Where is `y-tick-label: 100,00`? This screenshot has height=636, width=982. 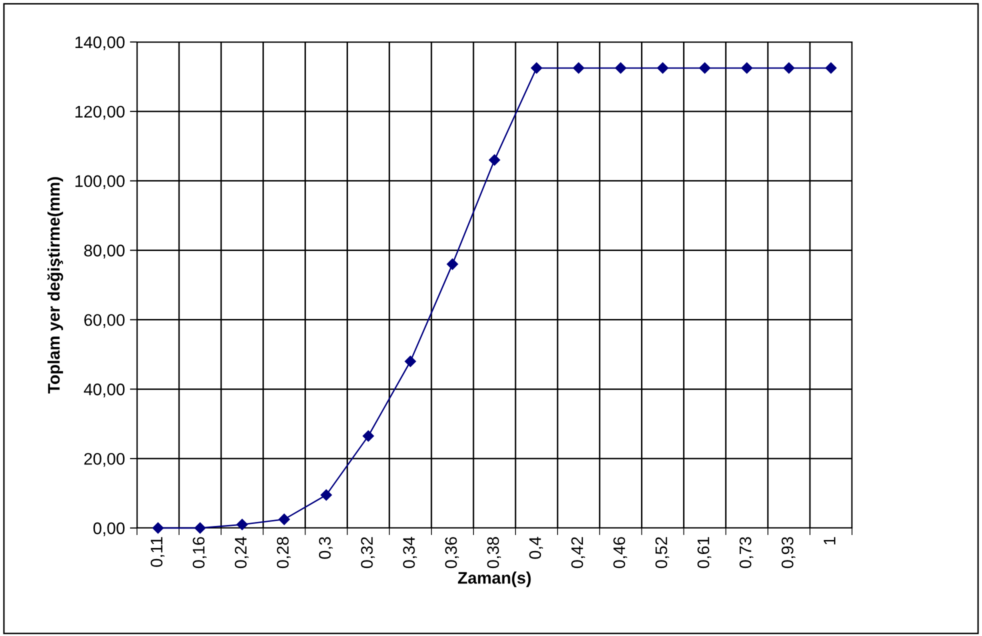
y-tick-label: 100,00 is located at coordinates (100, 182).